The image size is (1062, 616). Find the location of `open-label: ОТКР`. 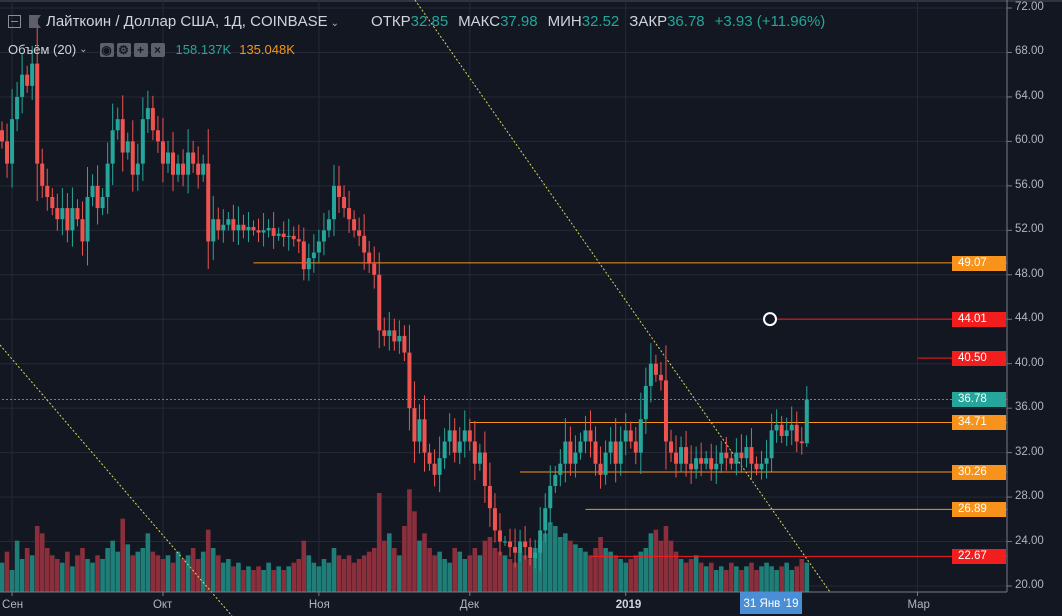

open-label: ОТКР is located at coordinates (391, 21).